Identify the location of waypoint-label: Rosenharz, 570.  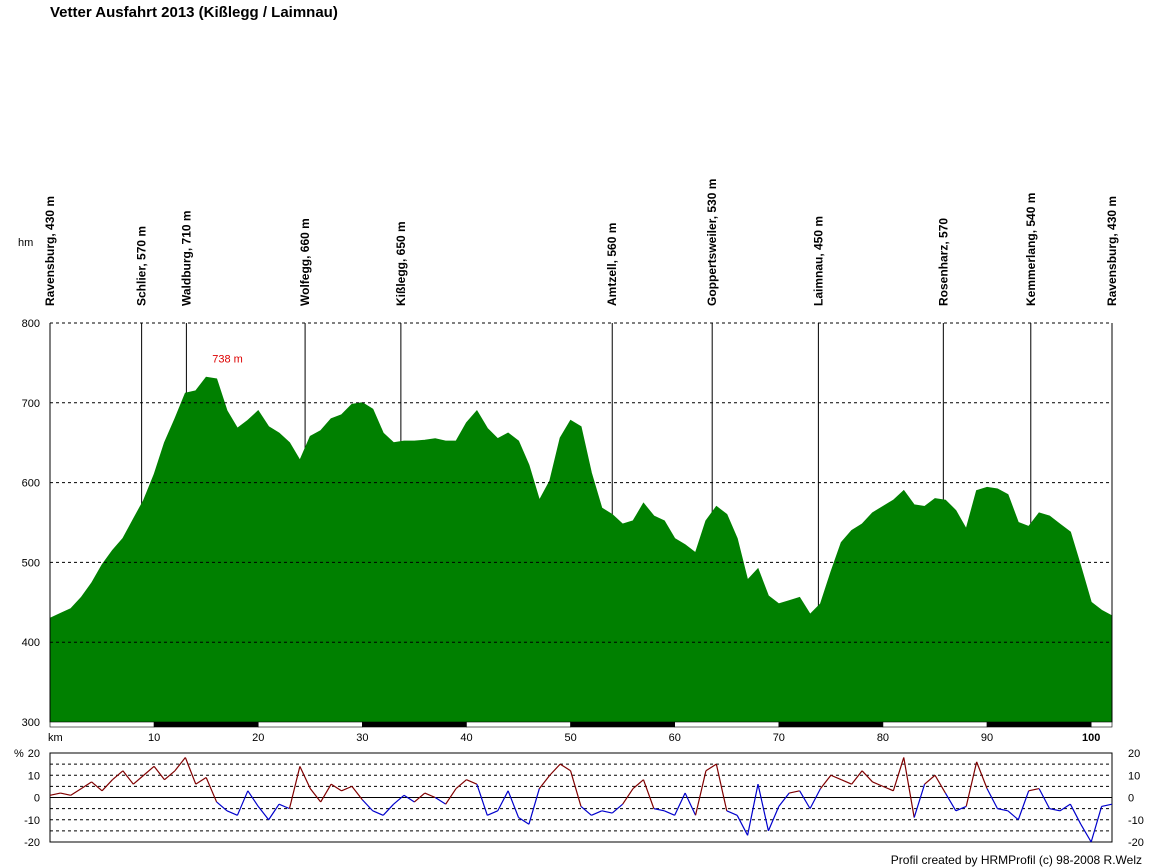
(943, 262).